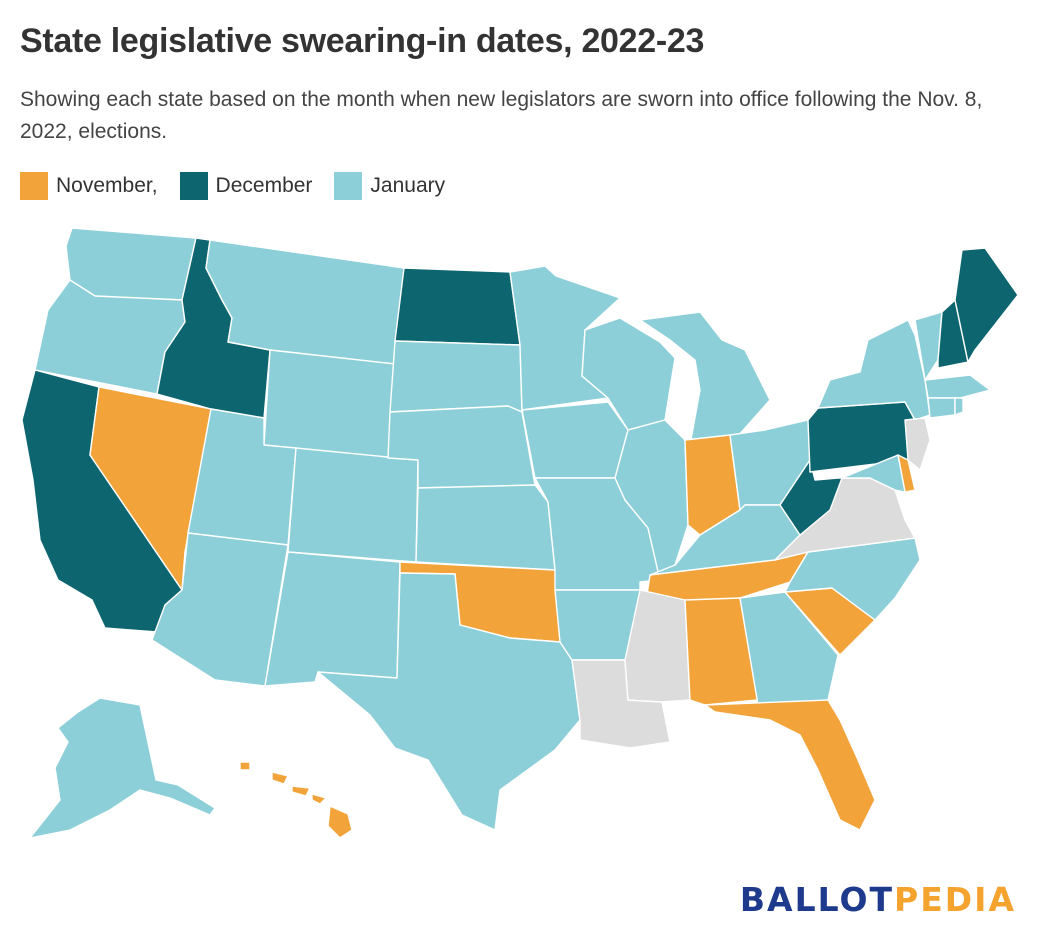  I want to click on state-NY, so click(874, 370).